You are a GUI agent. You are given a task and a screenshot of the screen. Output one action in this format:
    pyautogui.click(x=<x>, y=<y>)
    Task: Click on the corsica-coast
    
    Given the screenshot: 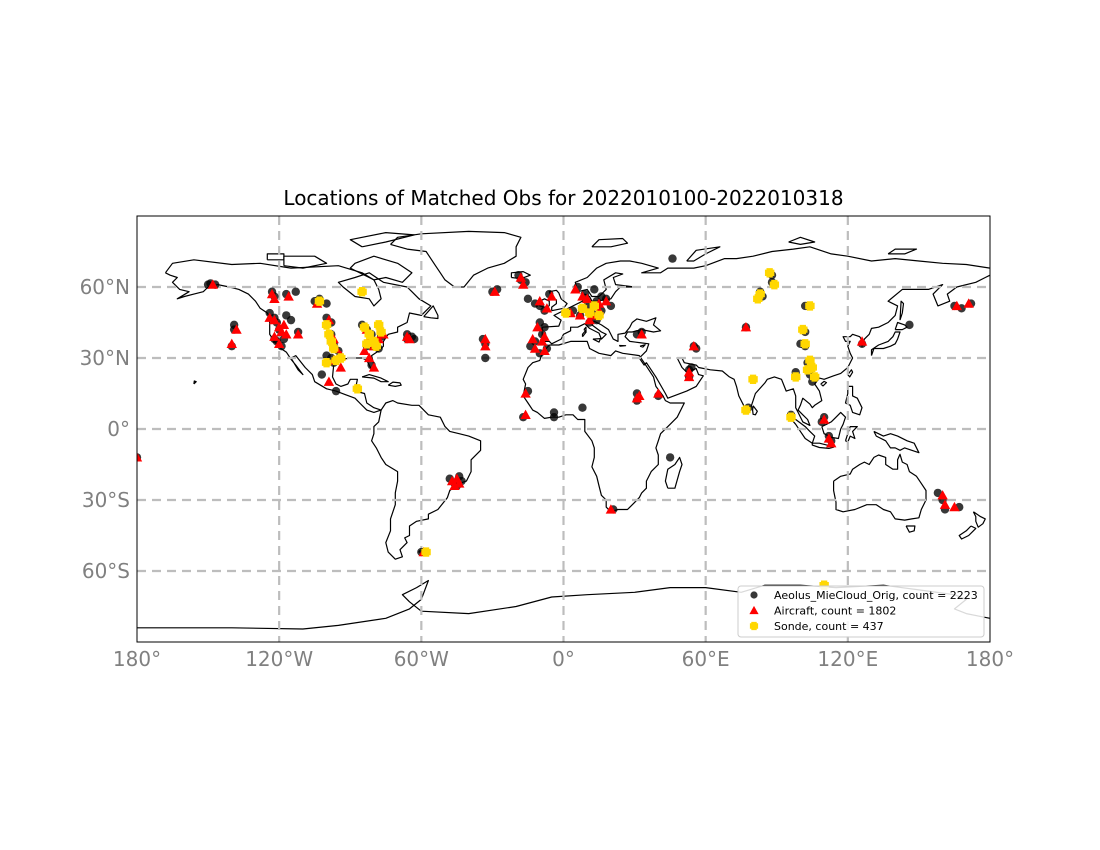 What is the action you would take?
    pyautogui.click(x=585, y=329)
    